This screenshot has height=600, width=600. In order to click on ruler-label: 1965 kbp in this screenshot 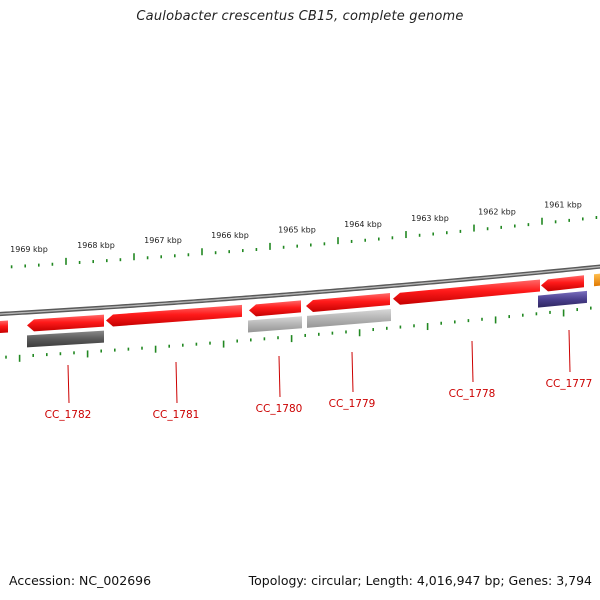, I will do `click(297, 230)`.